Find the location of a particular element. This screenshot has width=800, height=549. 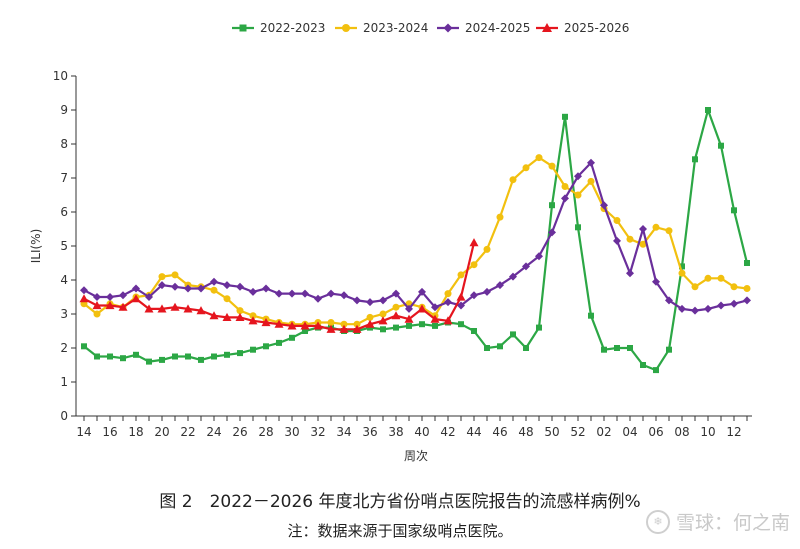

series-line is located at coordinates (279, 286).